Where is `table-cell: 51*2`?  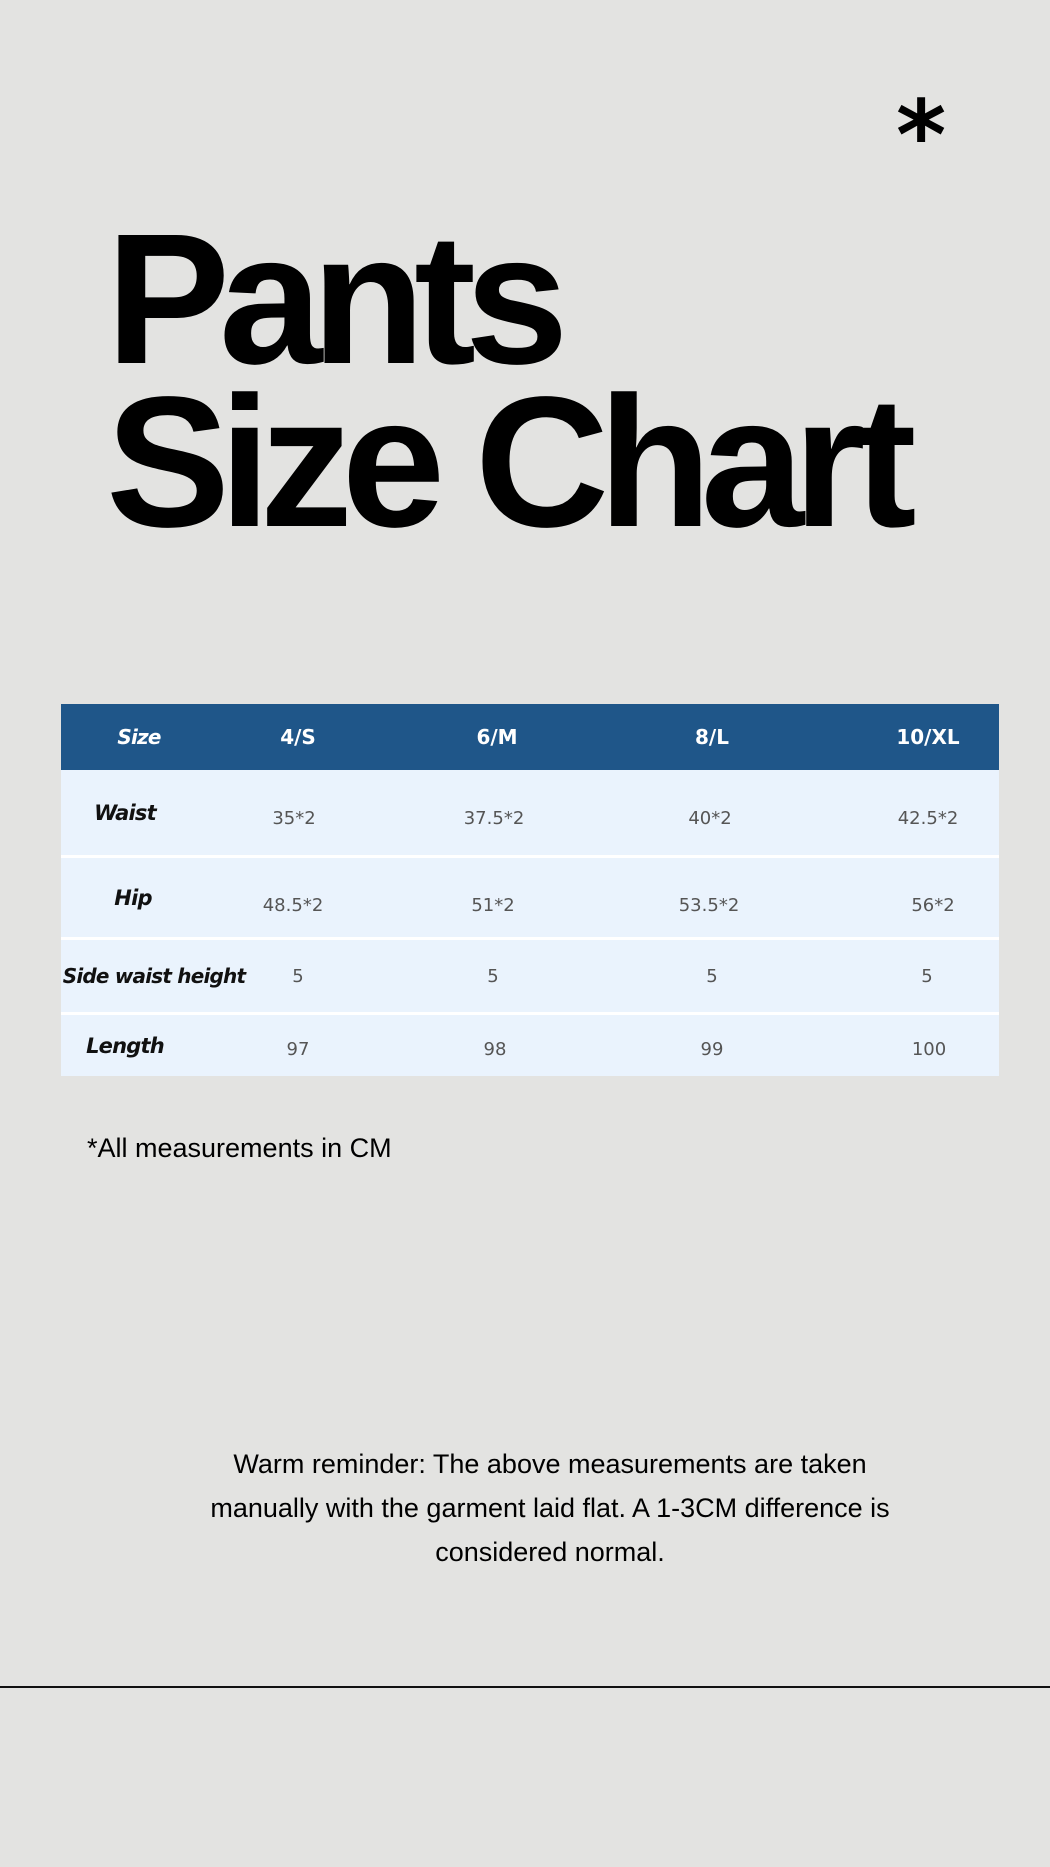 table-cell: 51*2 is located at coordinates (493, 905).